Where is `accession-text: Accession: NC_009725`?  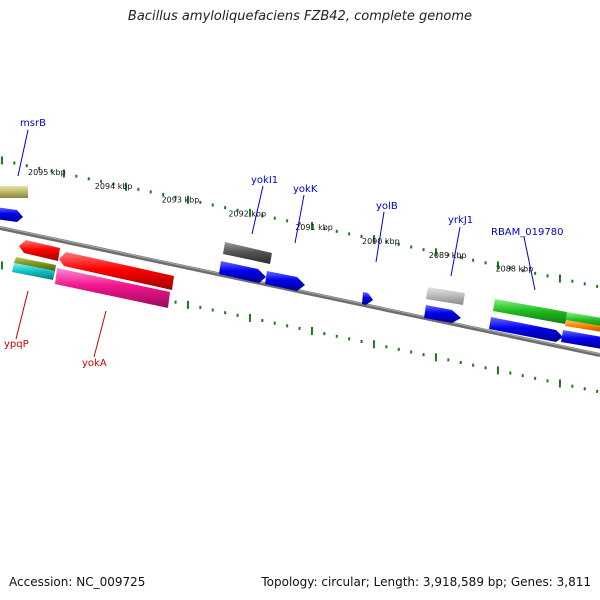
accession-text: Accession: NC_009725 is located at coordinates (77, 582).